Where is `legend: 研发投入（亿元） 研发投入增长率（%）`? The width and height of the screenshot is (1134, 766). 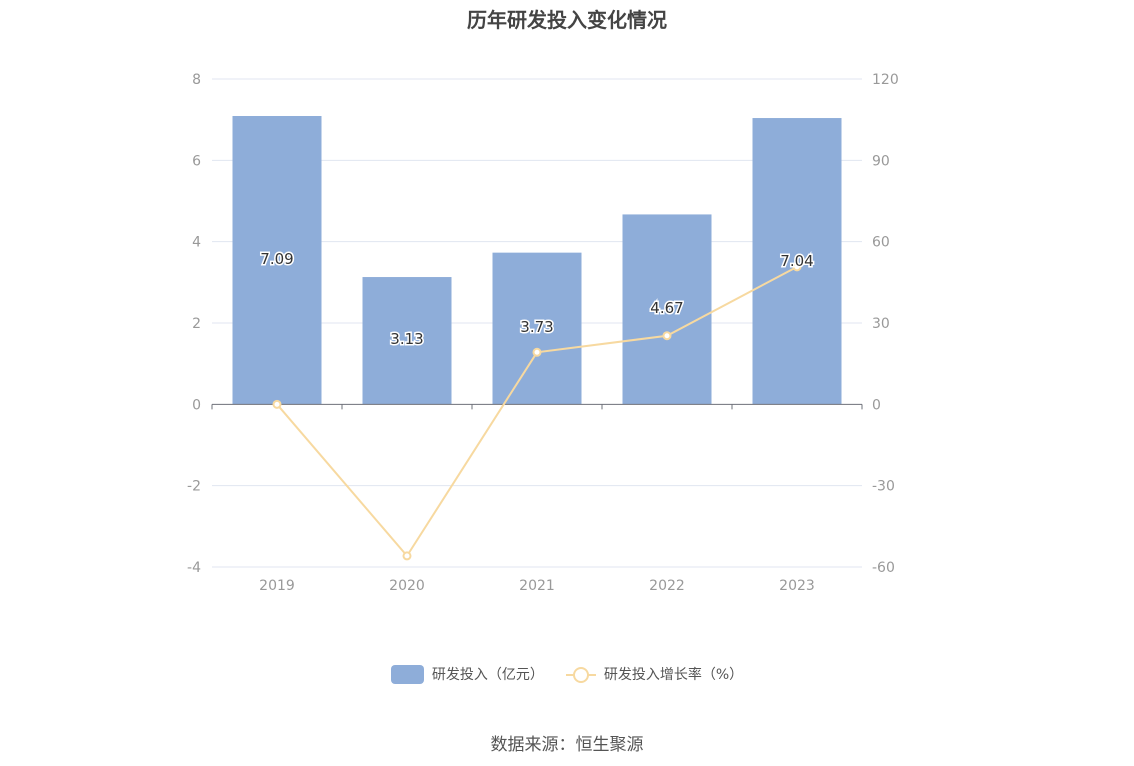 legend: 研发投入（亿元） 研发投入增长率（%） is located at coordinates (567, 674).